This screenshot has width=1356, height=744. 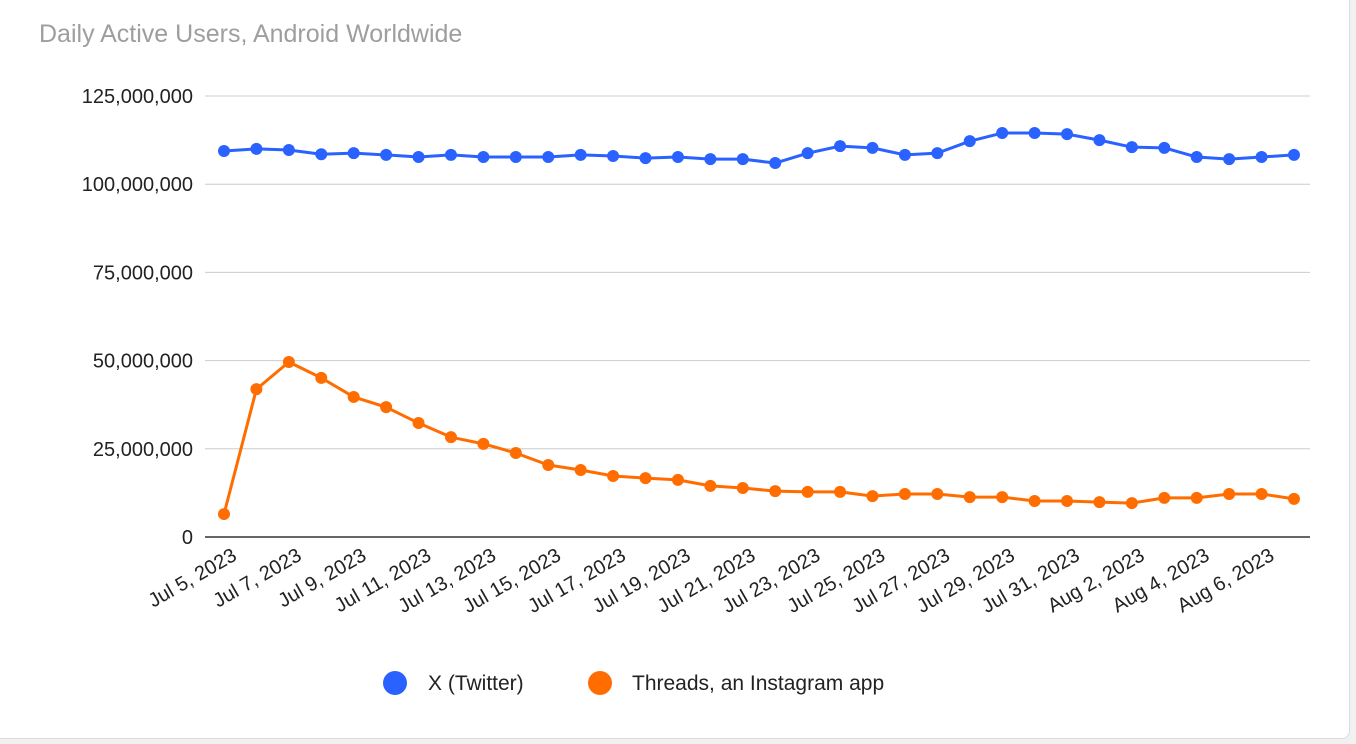 I want to click on series-x-twitter, so click(x=759, y=148).